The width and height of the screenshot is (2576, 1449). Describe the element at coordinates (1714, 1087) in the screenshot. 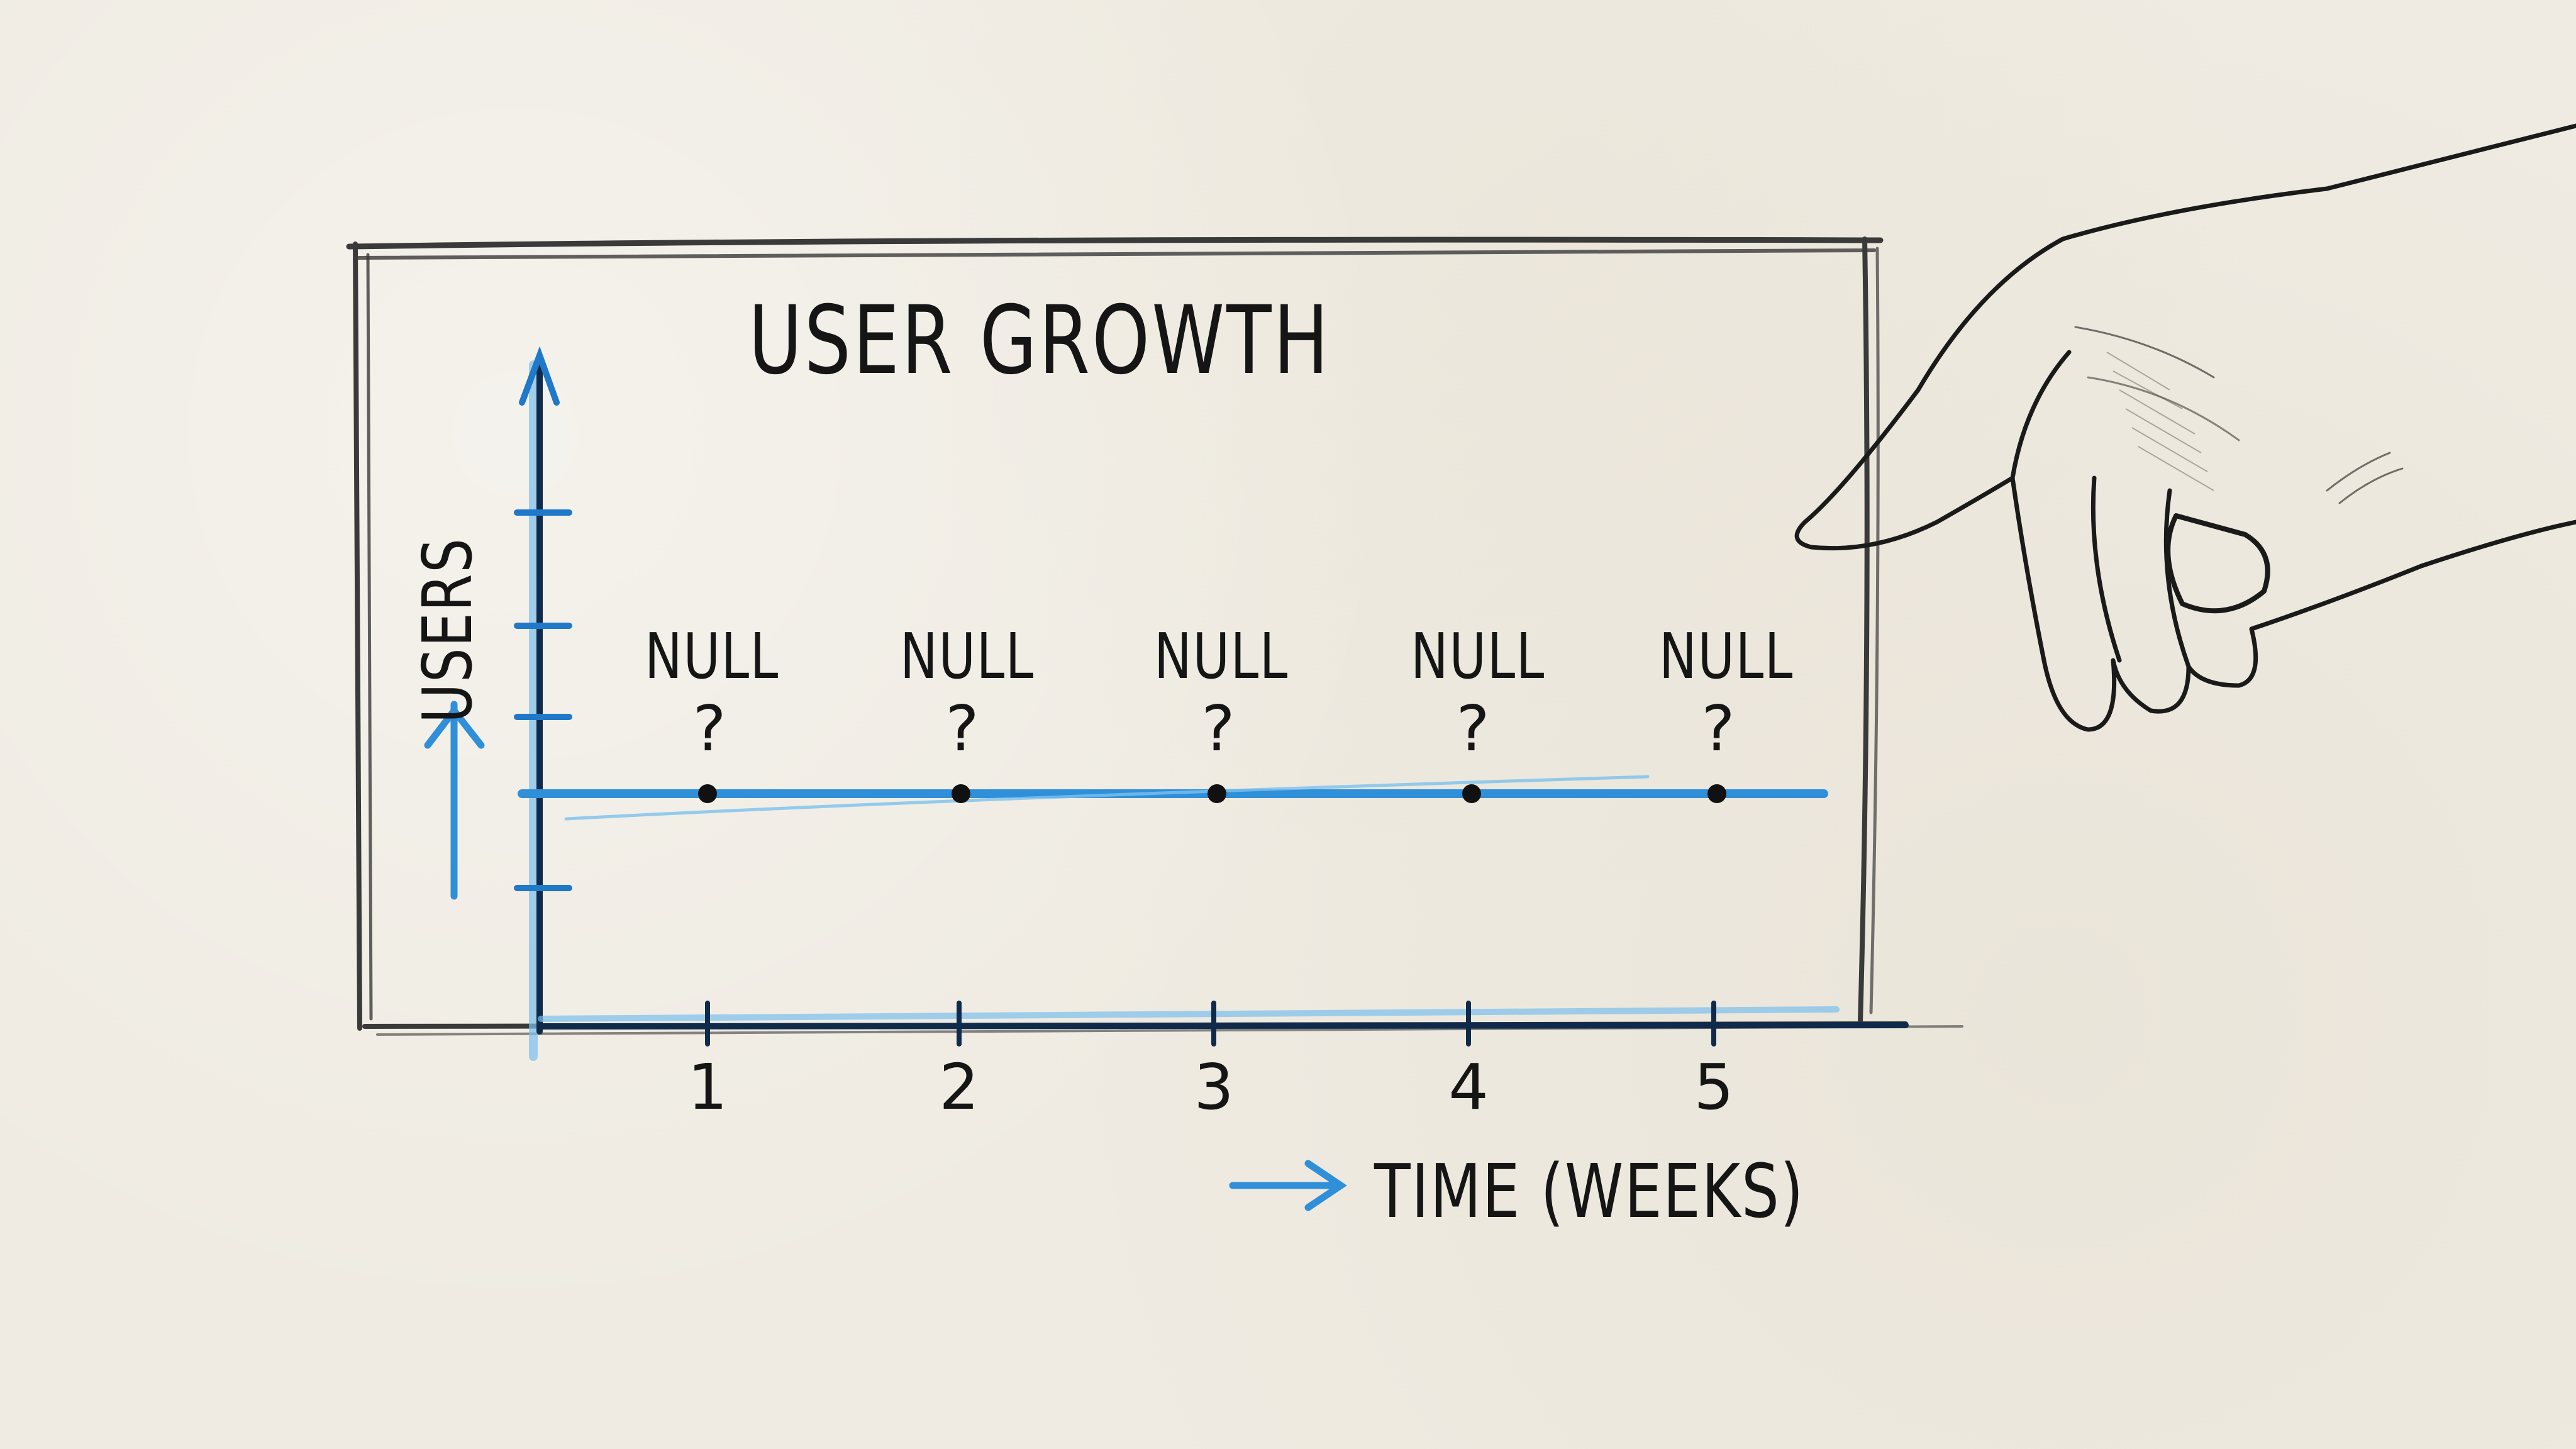

I see `x-tick-label-5: 5` at that location.